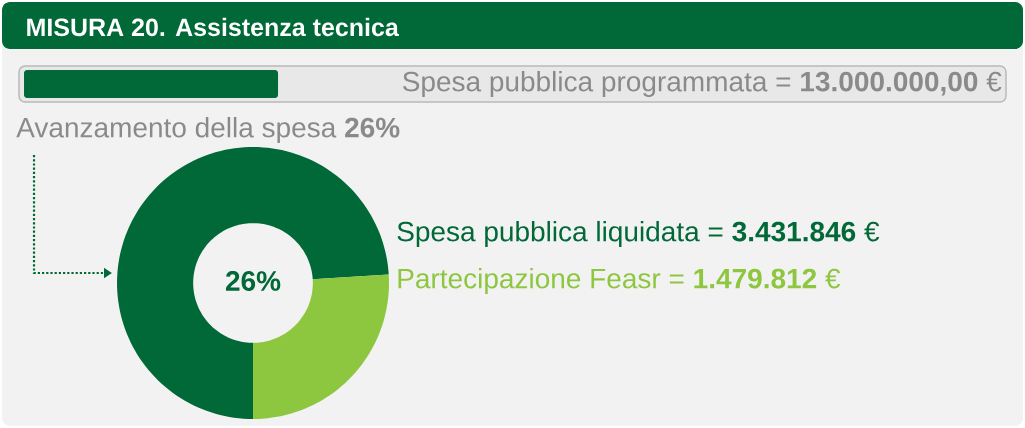 Image resolution: width=1025 pixels, height=428 pixels. Describe the element at coordinates (213, 27) in the screenshot. I see `chart-title: MISURA 20. Assistenza tecnica` at that location.